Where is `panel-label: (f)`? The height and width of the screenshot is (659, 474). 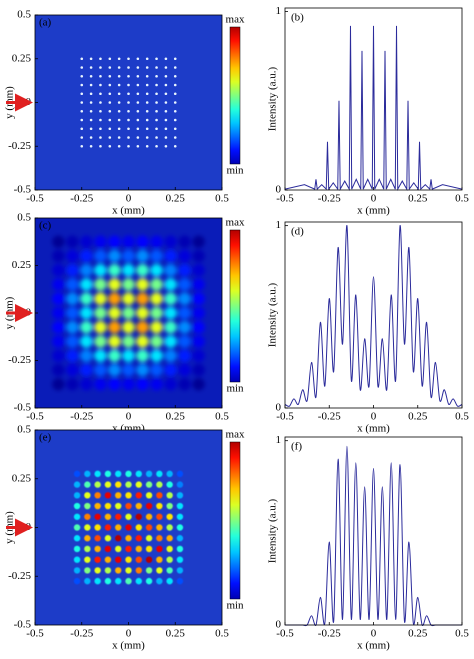 panel-label: (f) is located at coordinates (296, 447).